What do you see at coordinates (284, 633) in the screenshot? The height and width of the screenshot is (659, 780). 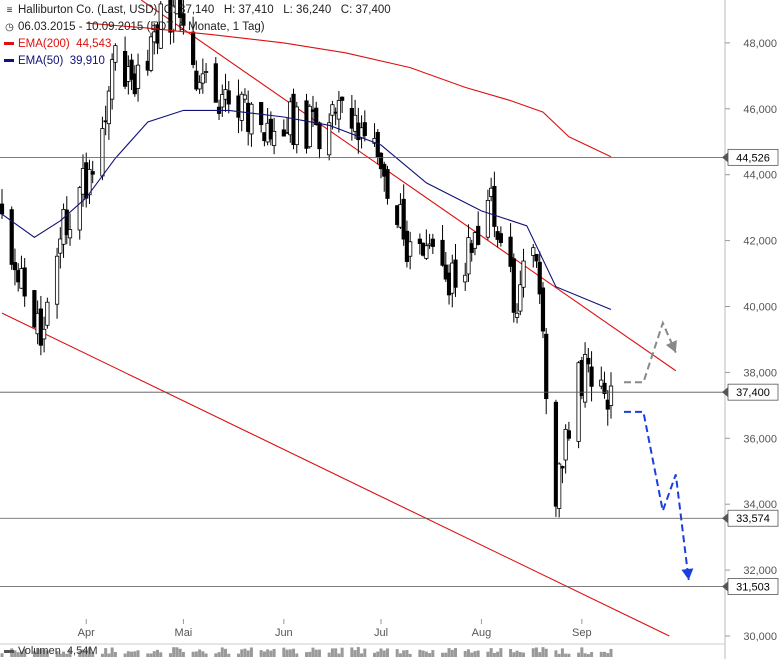 I see `x-tick-label: Jun` at bounding box center [284, 633].